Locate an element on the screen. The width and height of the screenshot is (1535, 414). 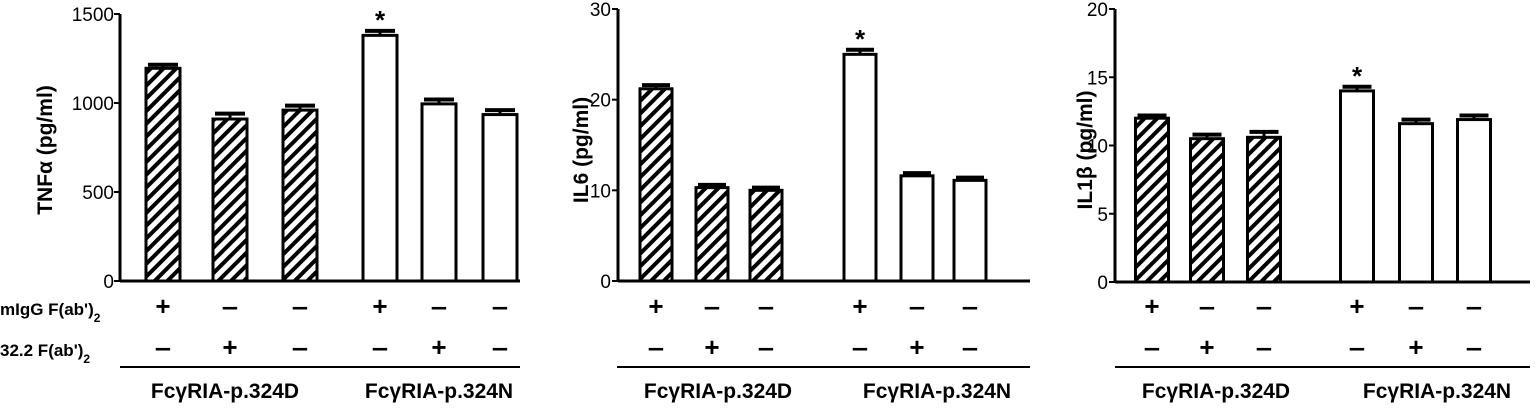
y-tick-label: 1000 is located at coordinates (93, 104).